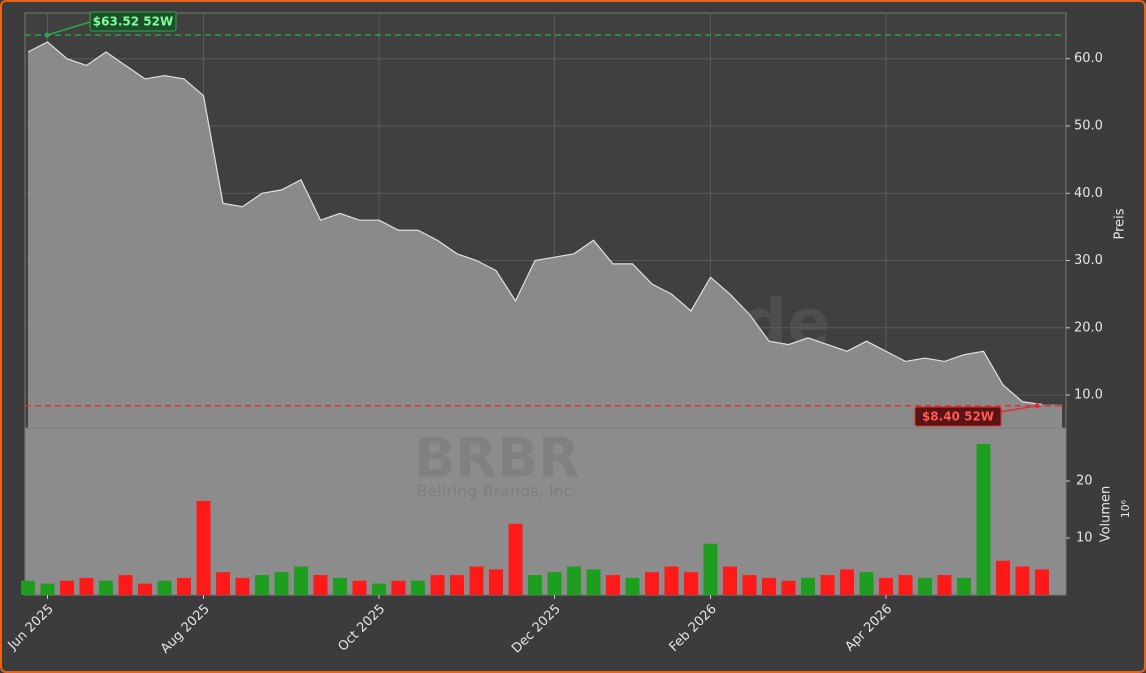  Describe the element at coordinates (1120, 223) in the screenshot. I see `y-axis-label: Preis` at that location.